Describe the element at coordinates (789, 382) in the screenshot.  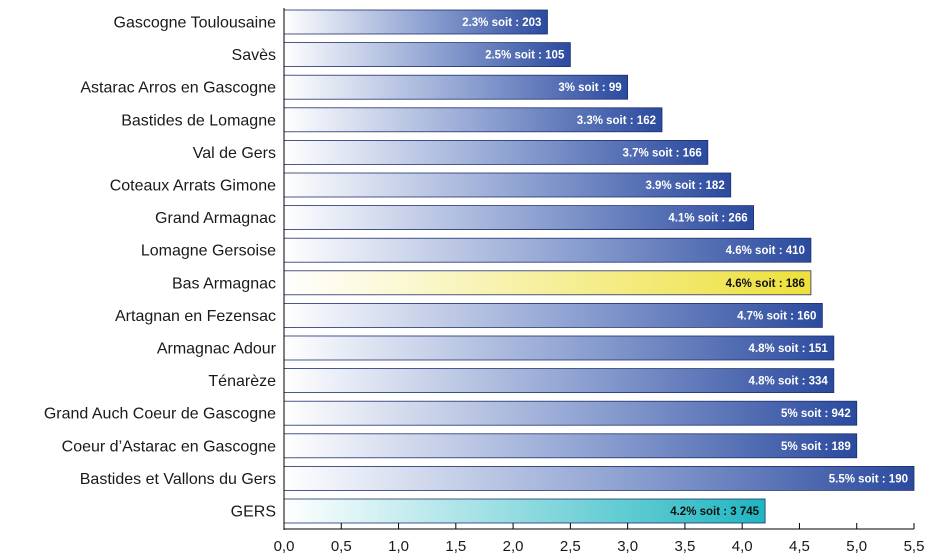
I see `data-label: 4.8% soit : 334` at that location.